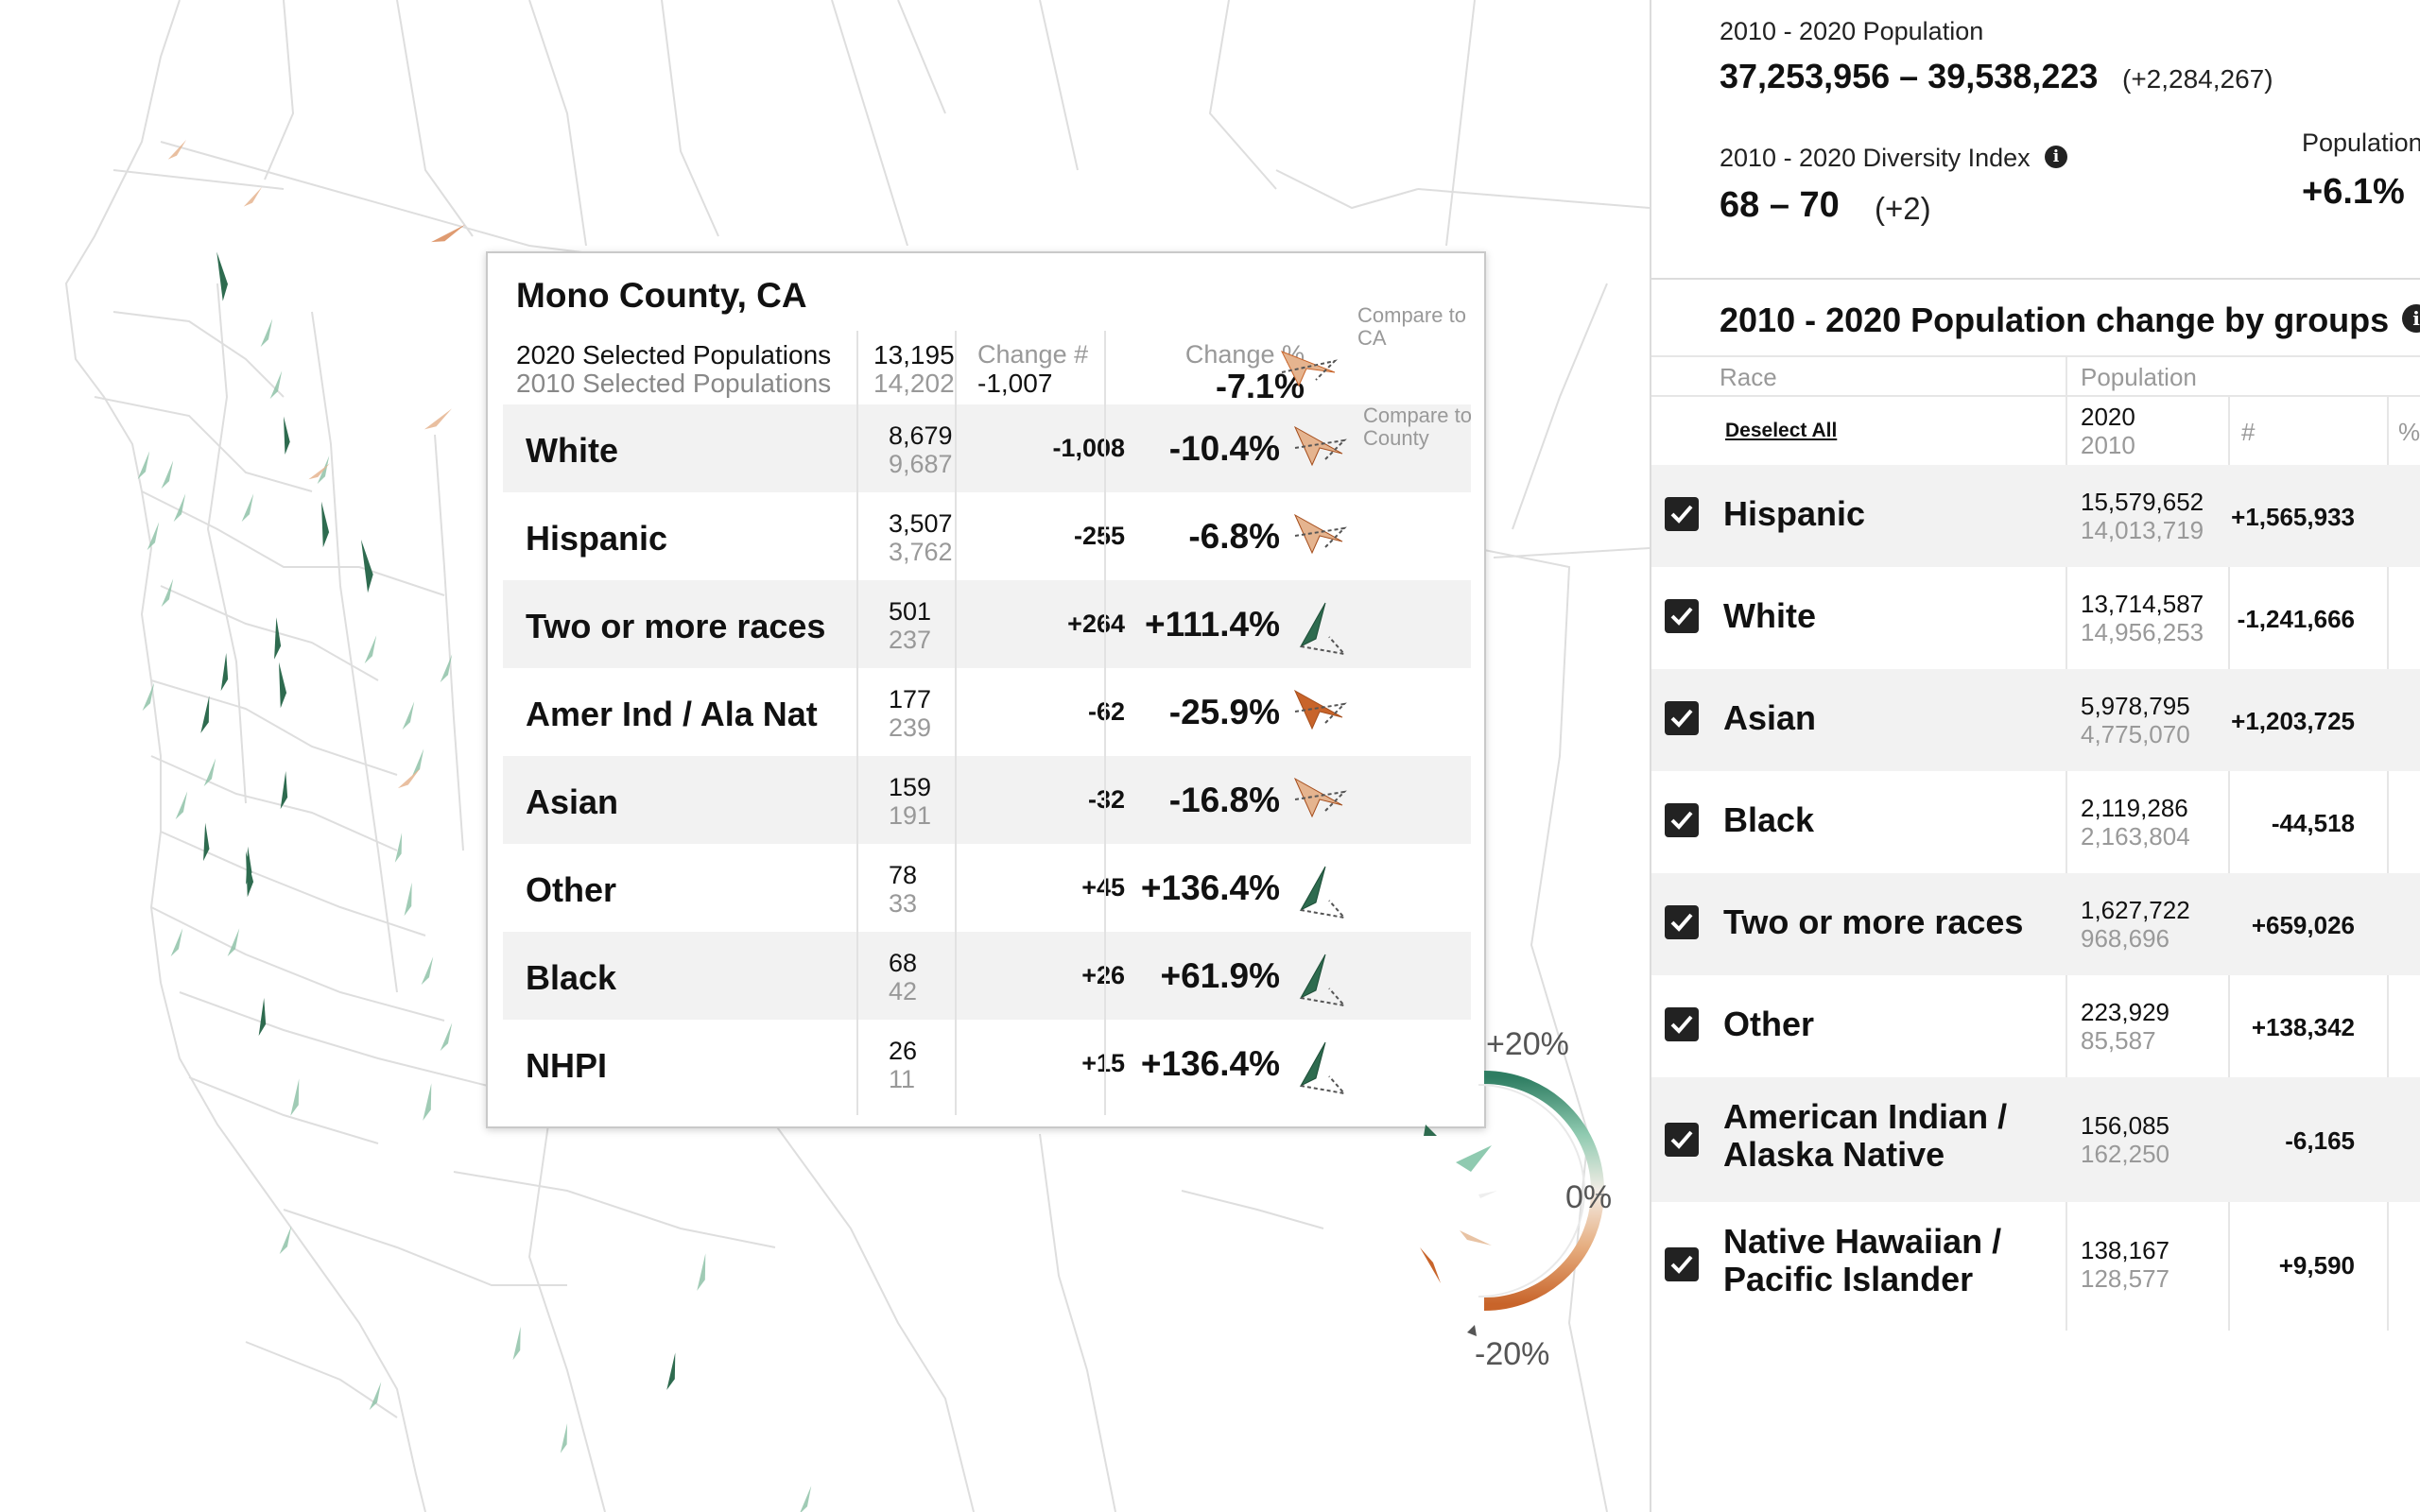 The height and width of the screenshot is (1512, 2420). I want to click on group-value-2010: 14,956,253, so click(2142, 632).